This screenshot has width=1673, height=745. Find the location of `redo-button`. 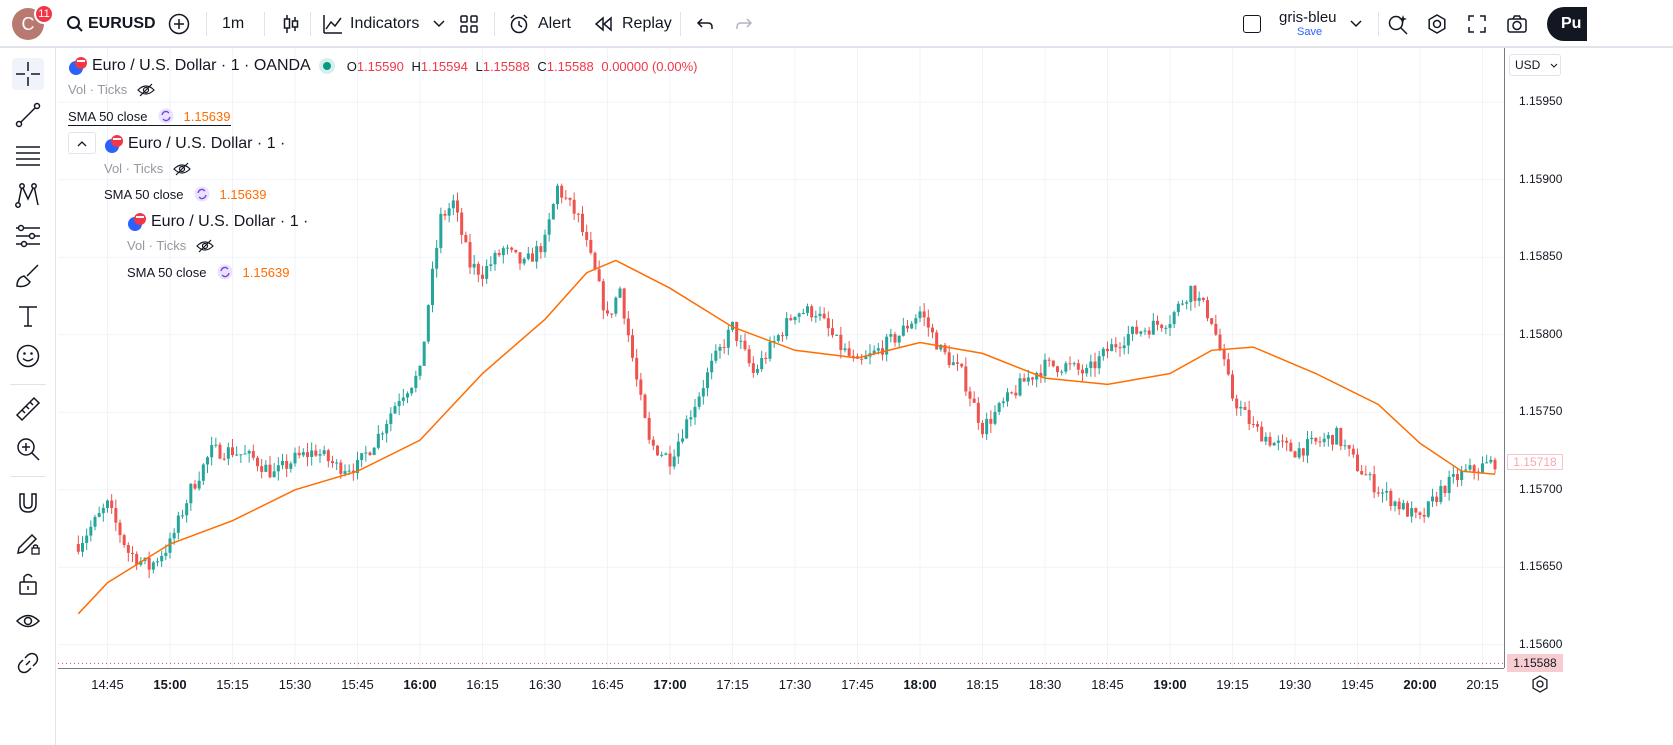

redo-button is located at coordinates (744, 24).